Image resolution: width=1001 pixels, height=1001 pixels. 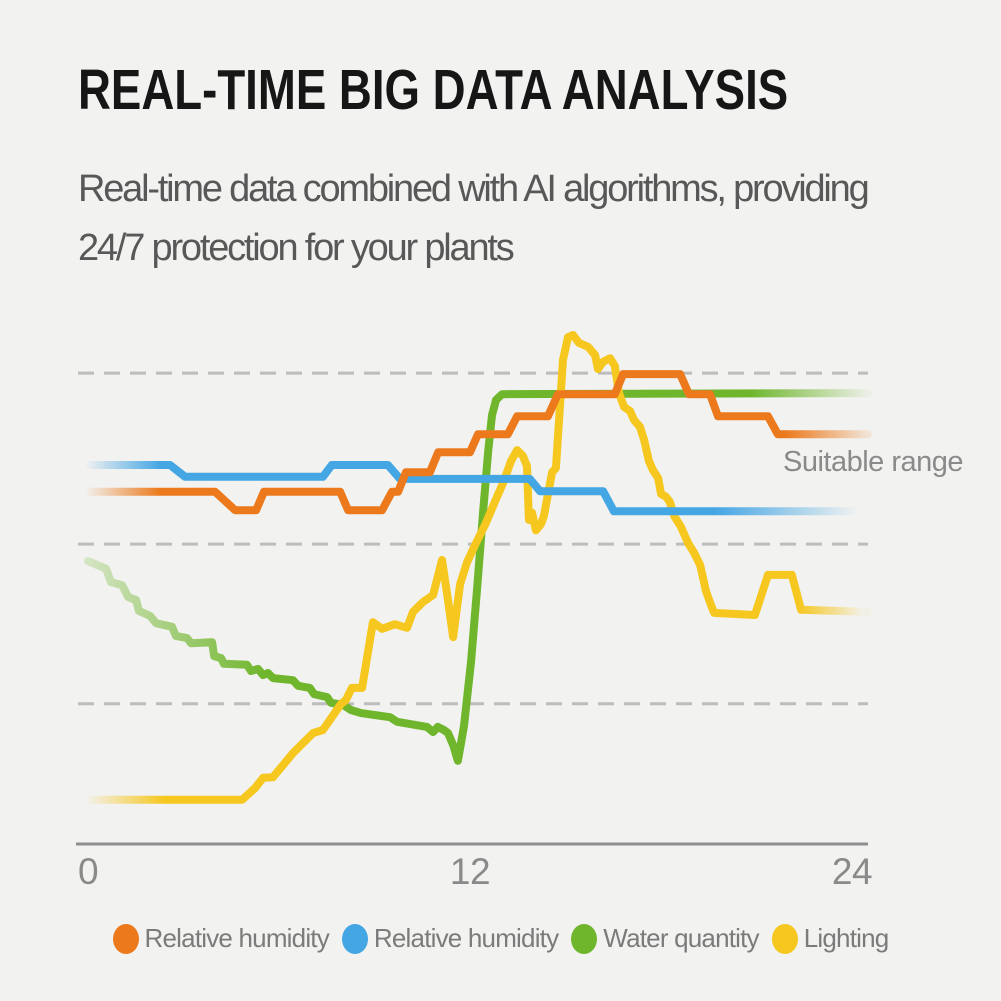 What do you see at coordinates (296, 248) in the screenshot?
I see `subtitle-line-2: 24/7 protection for your plants` at bounding box center [296, 248].